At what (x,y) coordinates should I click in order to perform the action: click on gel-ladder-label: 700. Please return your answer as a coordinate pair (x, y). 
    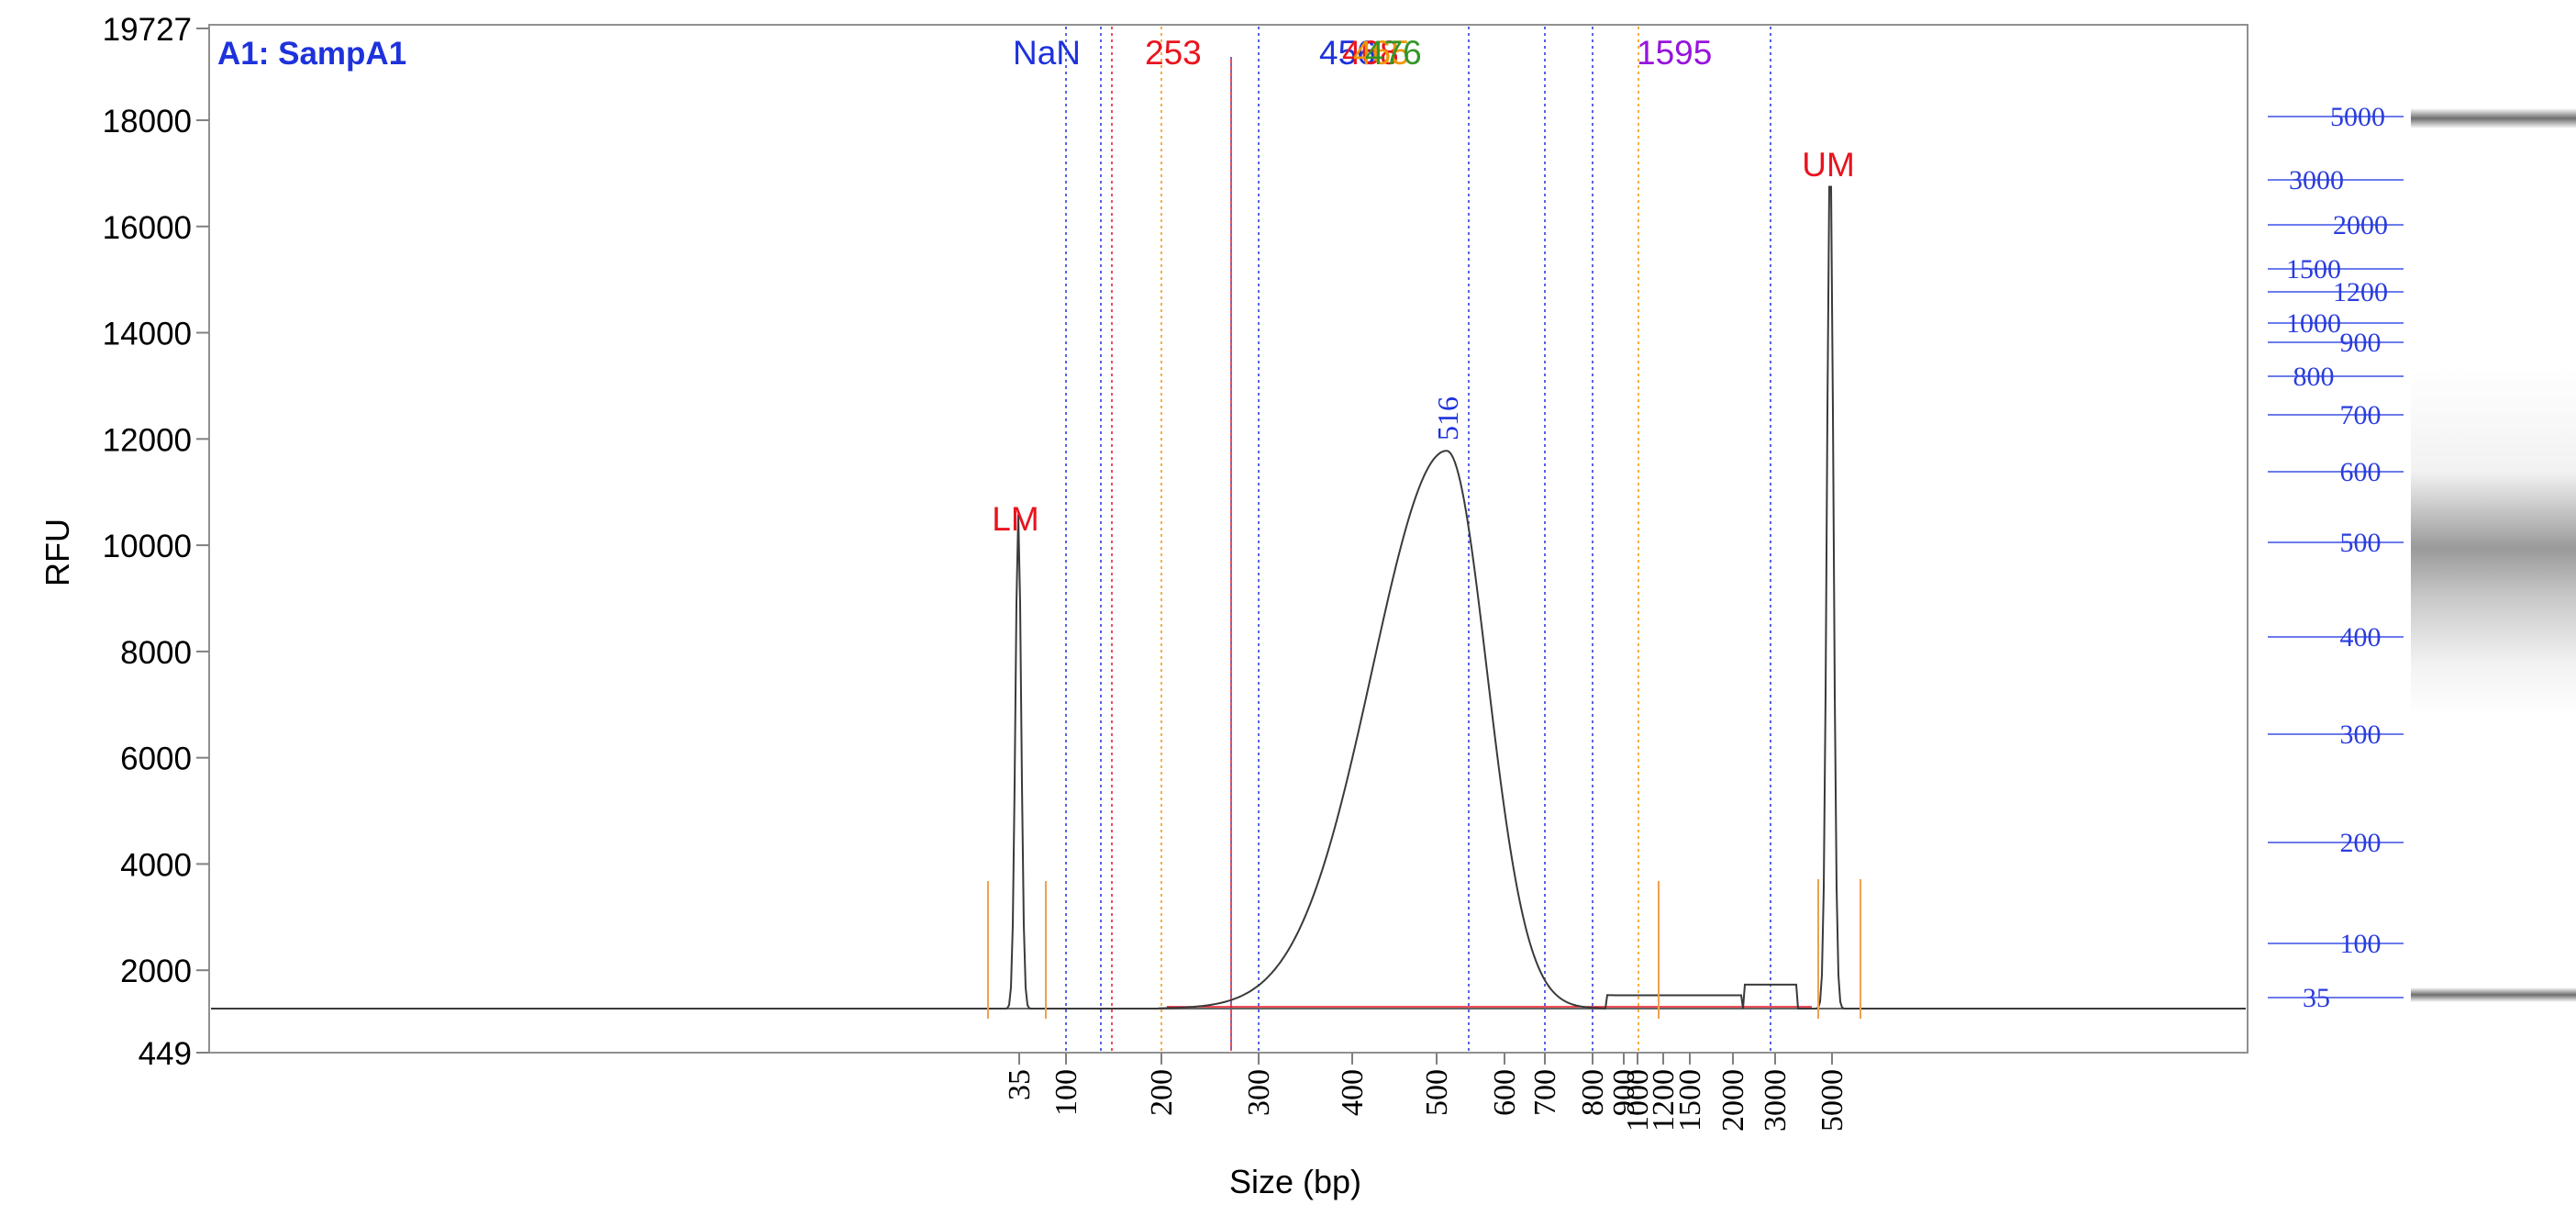
    Looking at the image, I should click on (2361, 415).